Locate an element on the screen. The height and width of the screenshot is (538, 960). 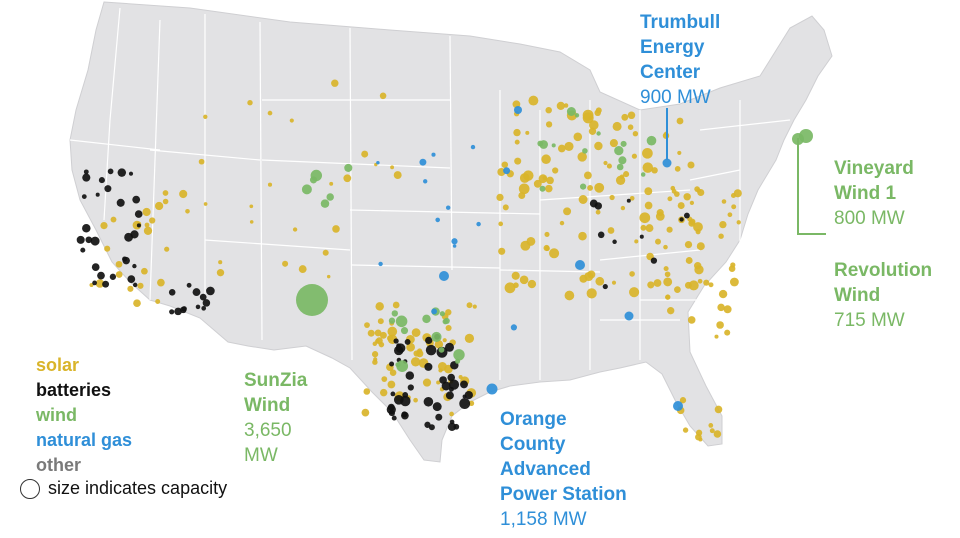
orange-county-marker is located at coordinates (492, 389).